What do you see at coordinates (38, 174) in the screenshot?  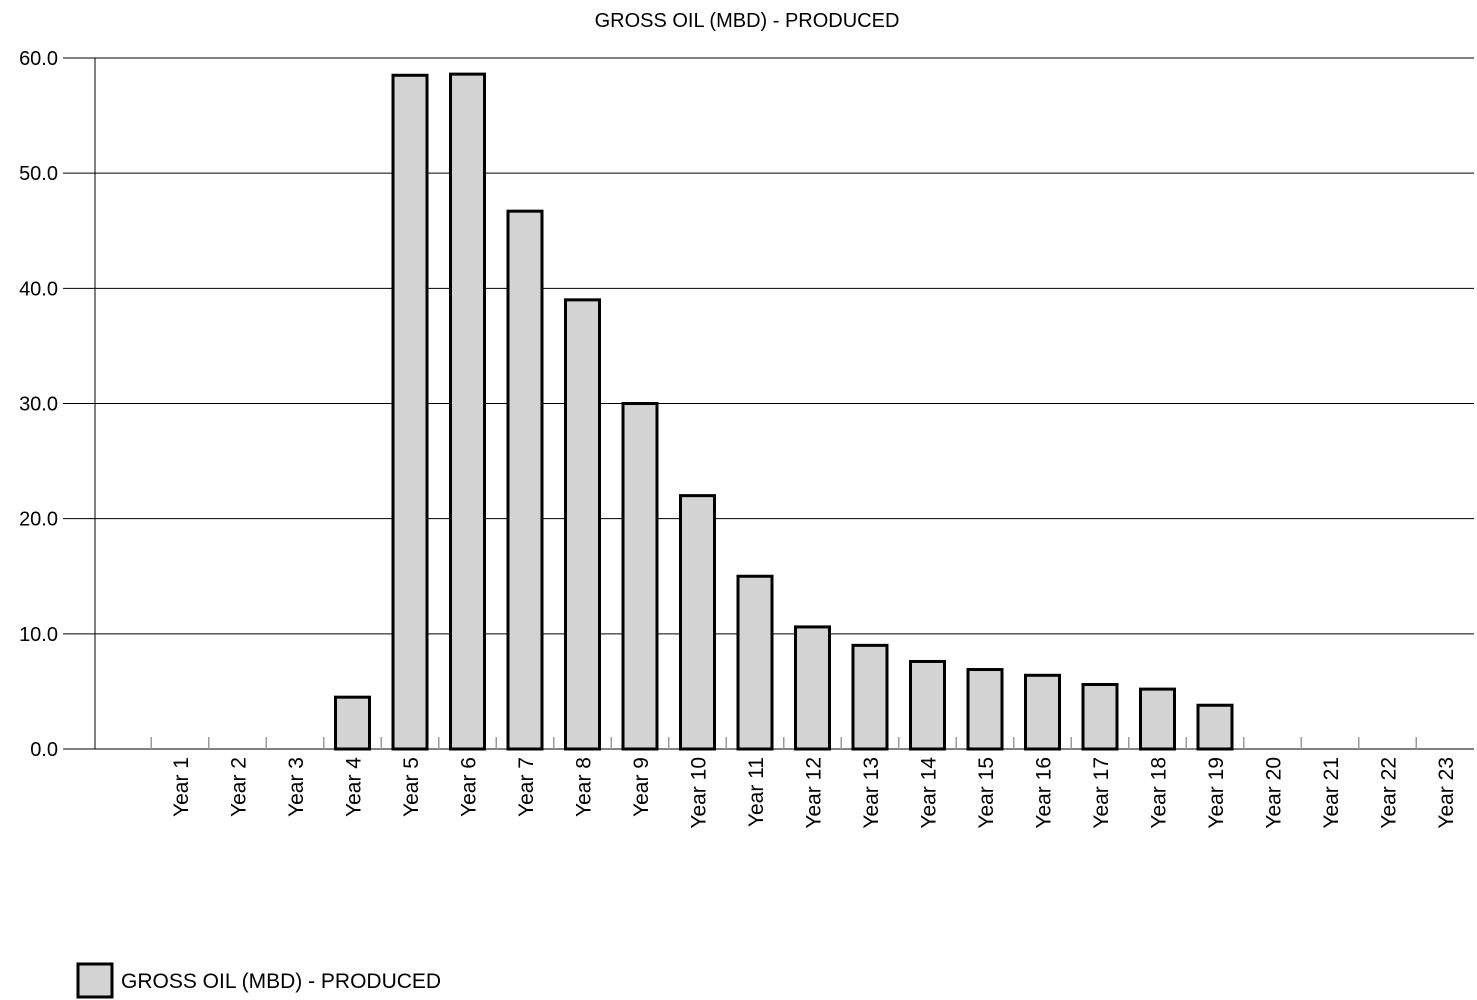 I see `y-tick-label: 50.0` at bounding box center [38, 174].